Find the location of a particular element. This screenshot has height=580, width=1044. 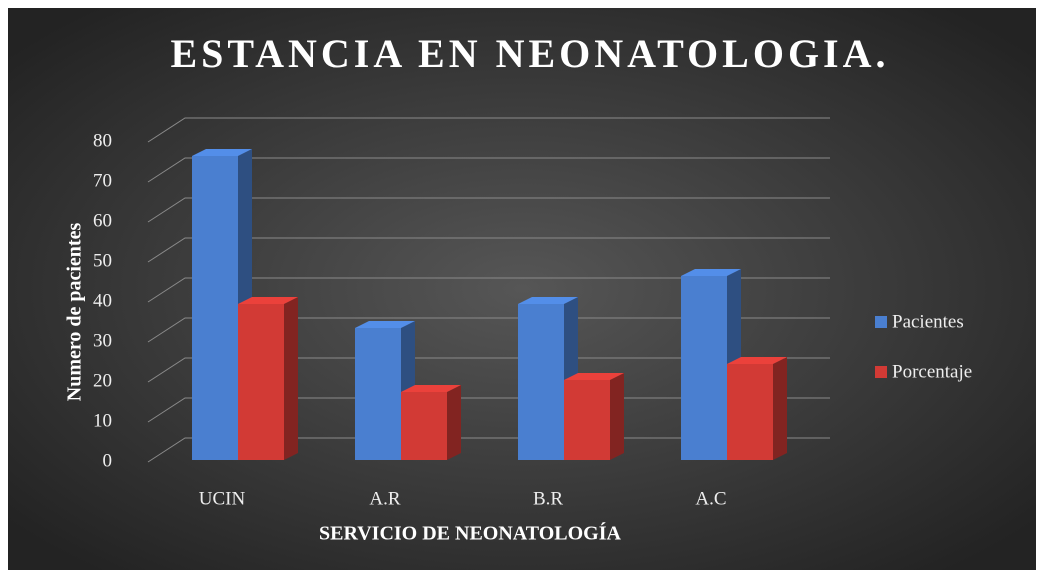

y-tick-label: 40 is located at coordinates (102, 300).